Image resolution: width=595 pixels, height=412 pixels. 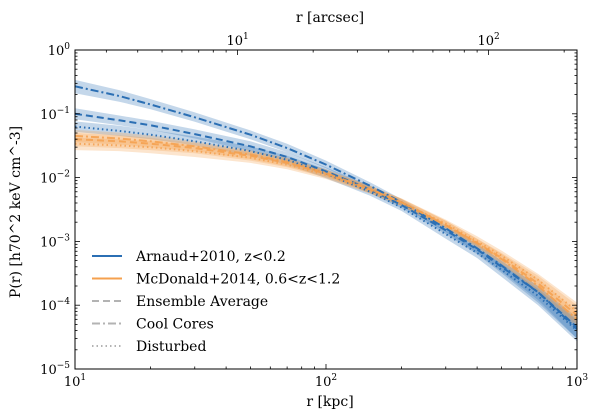 I want to click on legend-label-mcdonald-2014-0-6-z-1-2: McDonald+2014, 0.6<z<1.2, so click(x=238, y=280).